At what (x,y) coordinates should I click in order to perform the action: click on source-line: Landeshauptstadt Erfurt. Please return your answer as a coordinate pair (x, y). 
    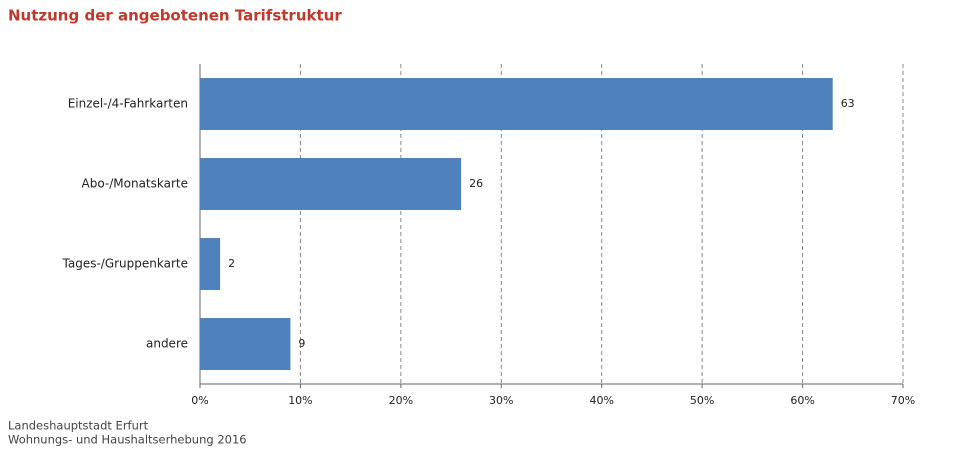
    Looking at the image, I should click on (78, 426).